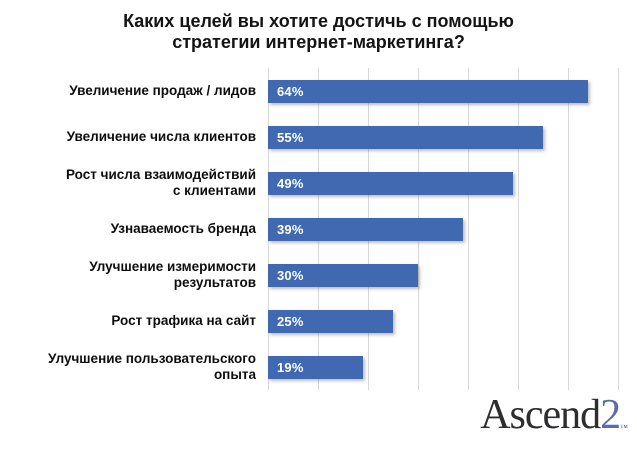 This screenshot has width=637, height=449. What do you see at coordinates (428, 91) in the screenshot?
I see `bar: 64%` at bounding box center [428, 91].